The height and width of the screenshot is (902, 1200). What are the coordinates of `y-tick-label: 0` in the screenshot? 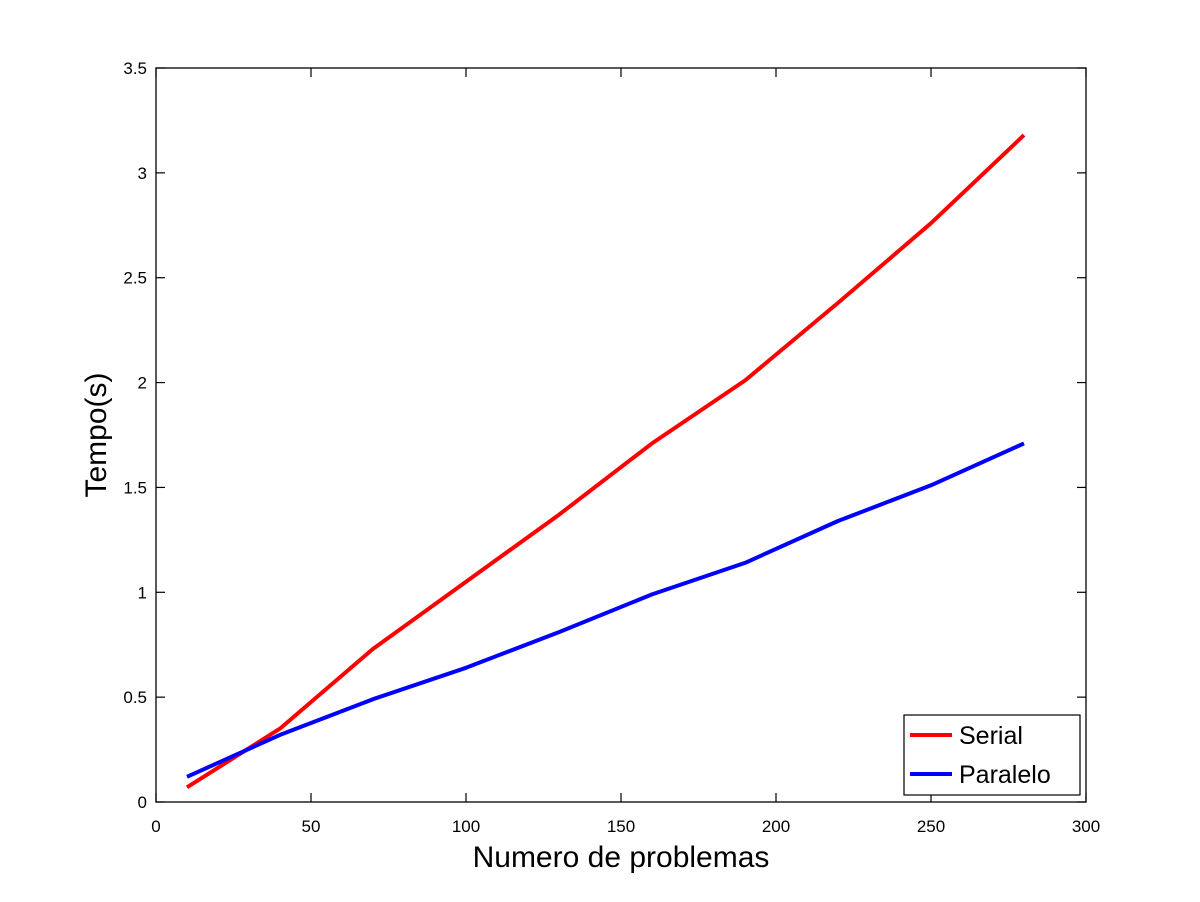 It's located at (142, 802).